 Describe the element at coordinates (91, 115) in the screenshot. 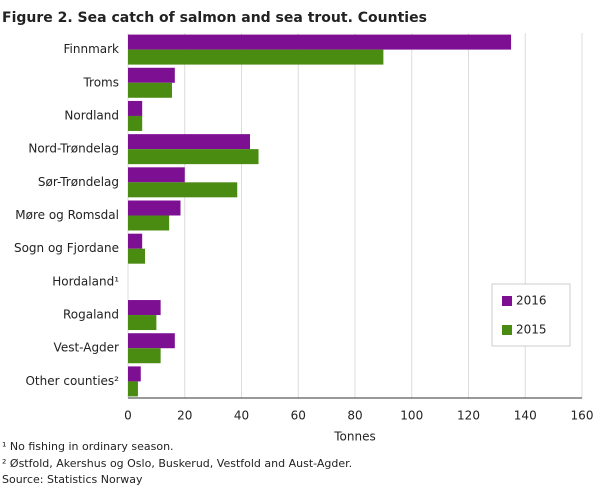

I see `y-tick-label: Nordland` at that location.